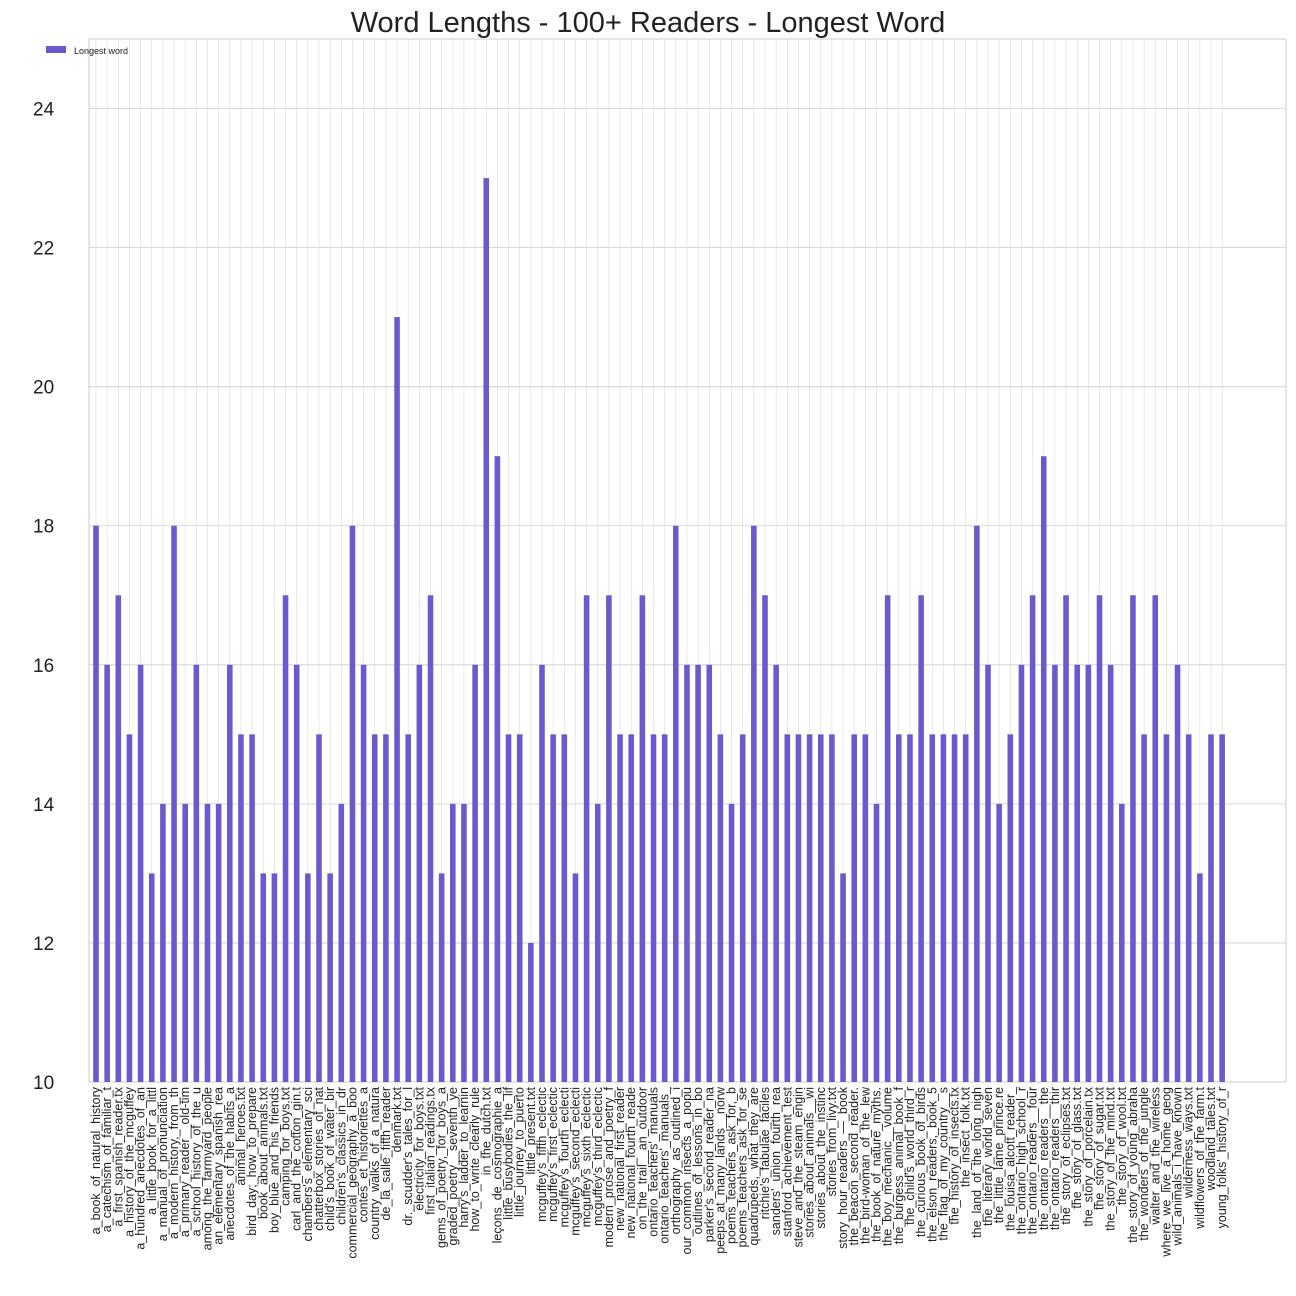 This screenshot has width=1296, height=1296. What do you see at coordinates (843, 1167) in the screenshot?
I see `x-tick-label: story_hour_readers_—_book` at bounding box center [843, 1167].